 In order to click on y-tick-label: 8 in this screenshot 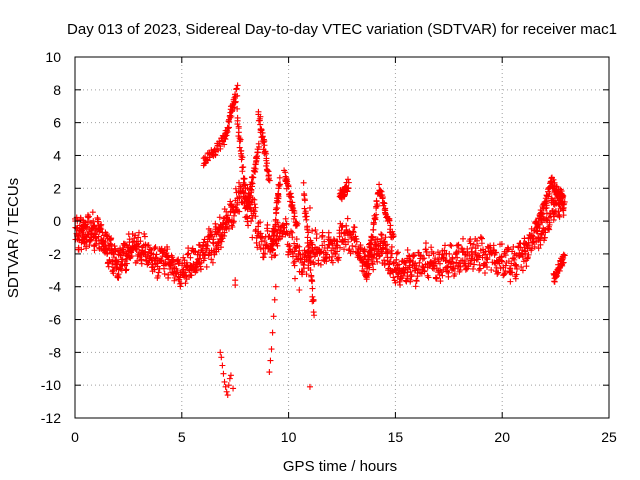, I will do `click(57, 90)`.